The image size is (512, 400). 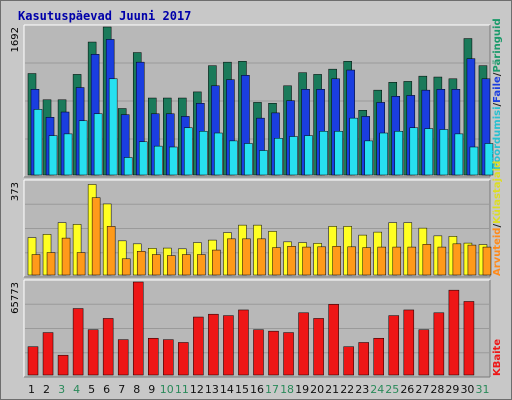 What do you see at coordinates (287, 389) in the screenshot?
I see `x-tick-label: 18` at bounding box center [287, 389].